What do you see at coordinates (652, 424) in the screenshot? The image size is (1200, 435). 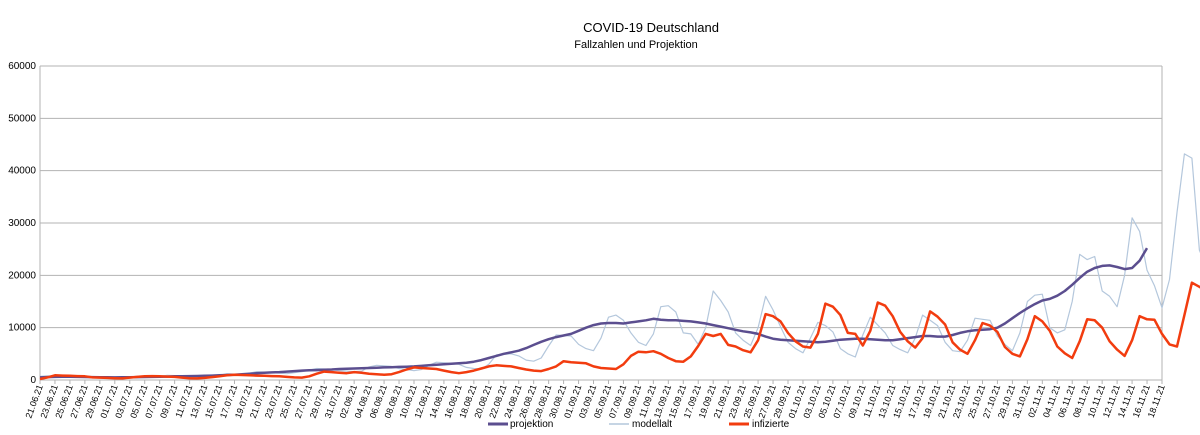 I see `legend-label-modellalt: modellalt` at bounding box center [652, 424].